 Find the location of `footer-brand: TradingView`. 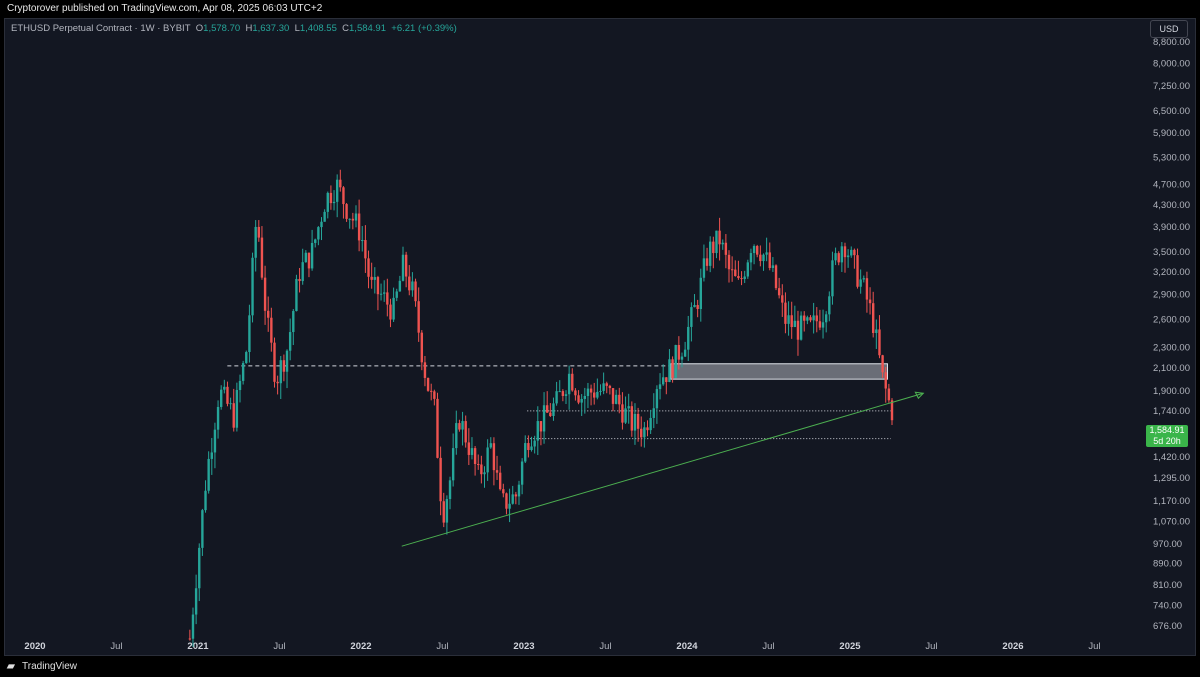

footer-brand: TradingView is located at coordinates (50, 666).